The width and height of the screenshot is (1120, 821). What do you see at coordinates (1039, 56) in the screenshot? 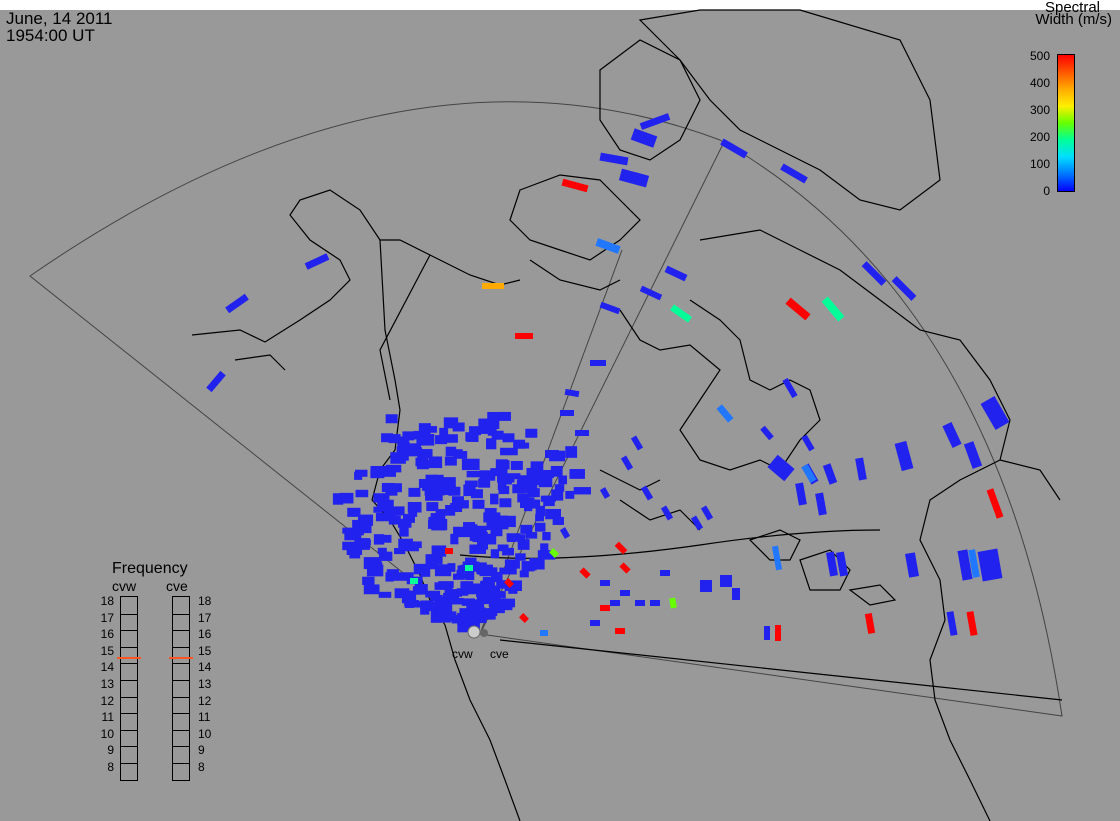
I see `colorbar-tick: 500` at bounding box center [1039, 56].